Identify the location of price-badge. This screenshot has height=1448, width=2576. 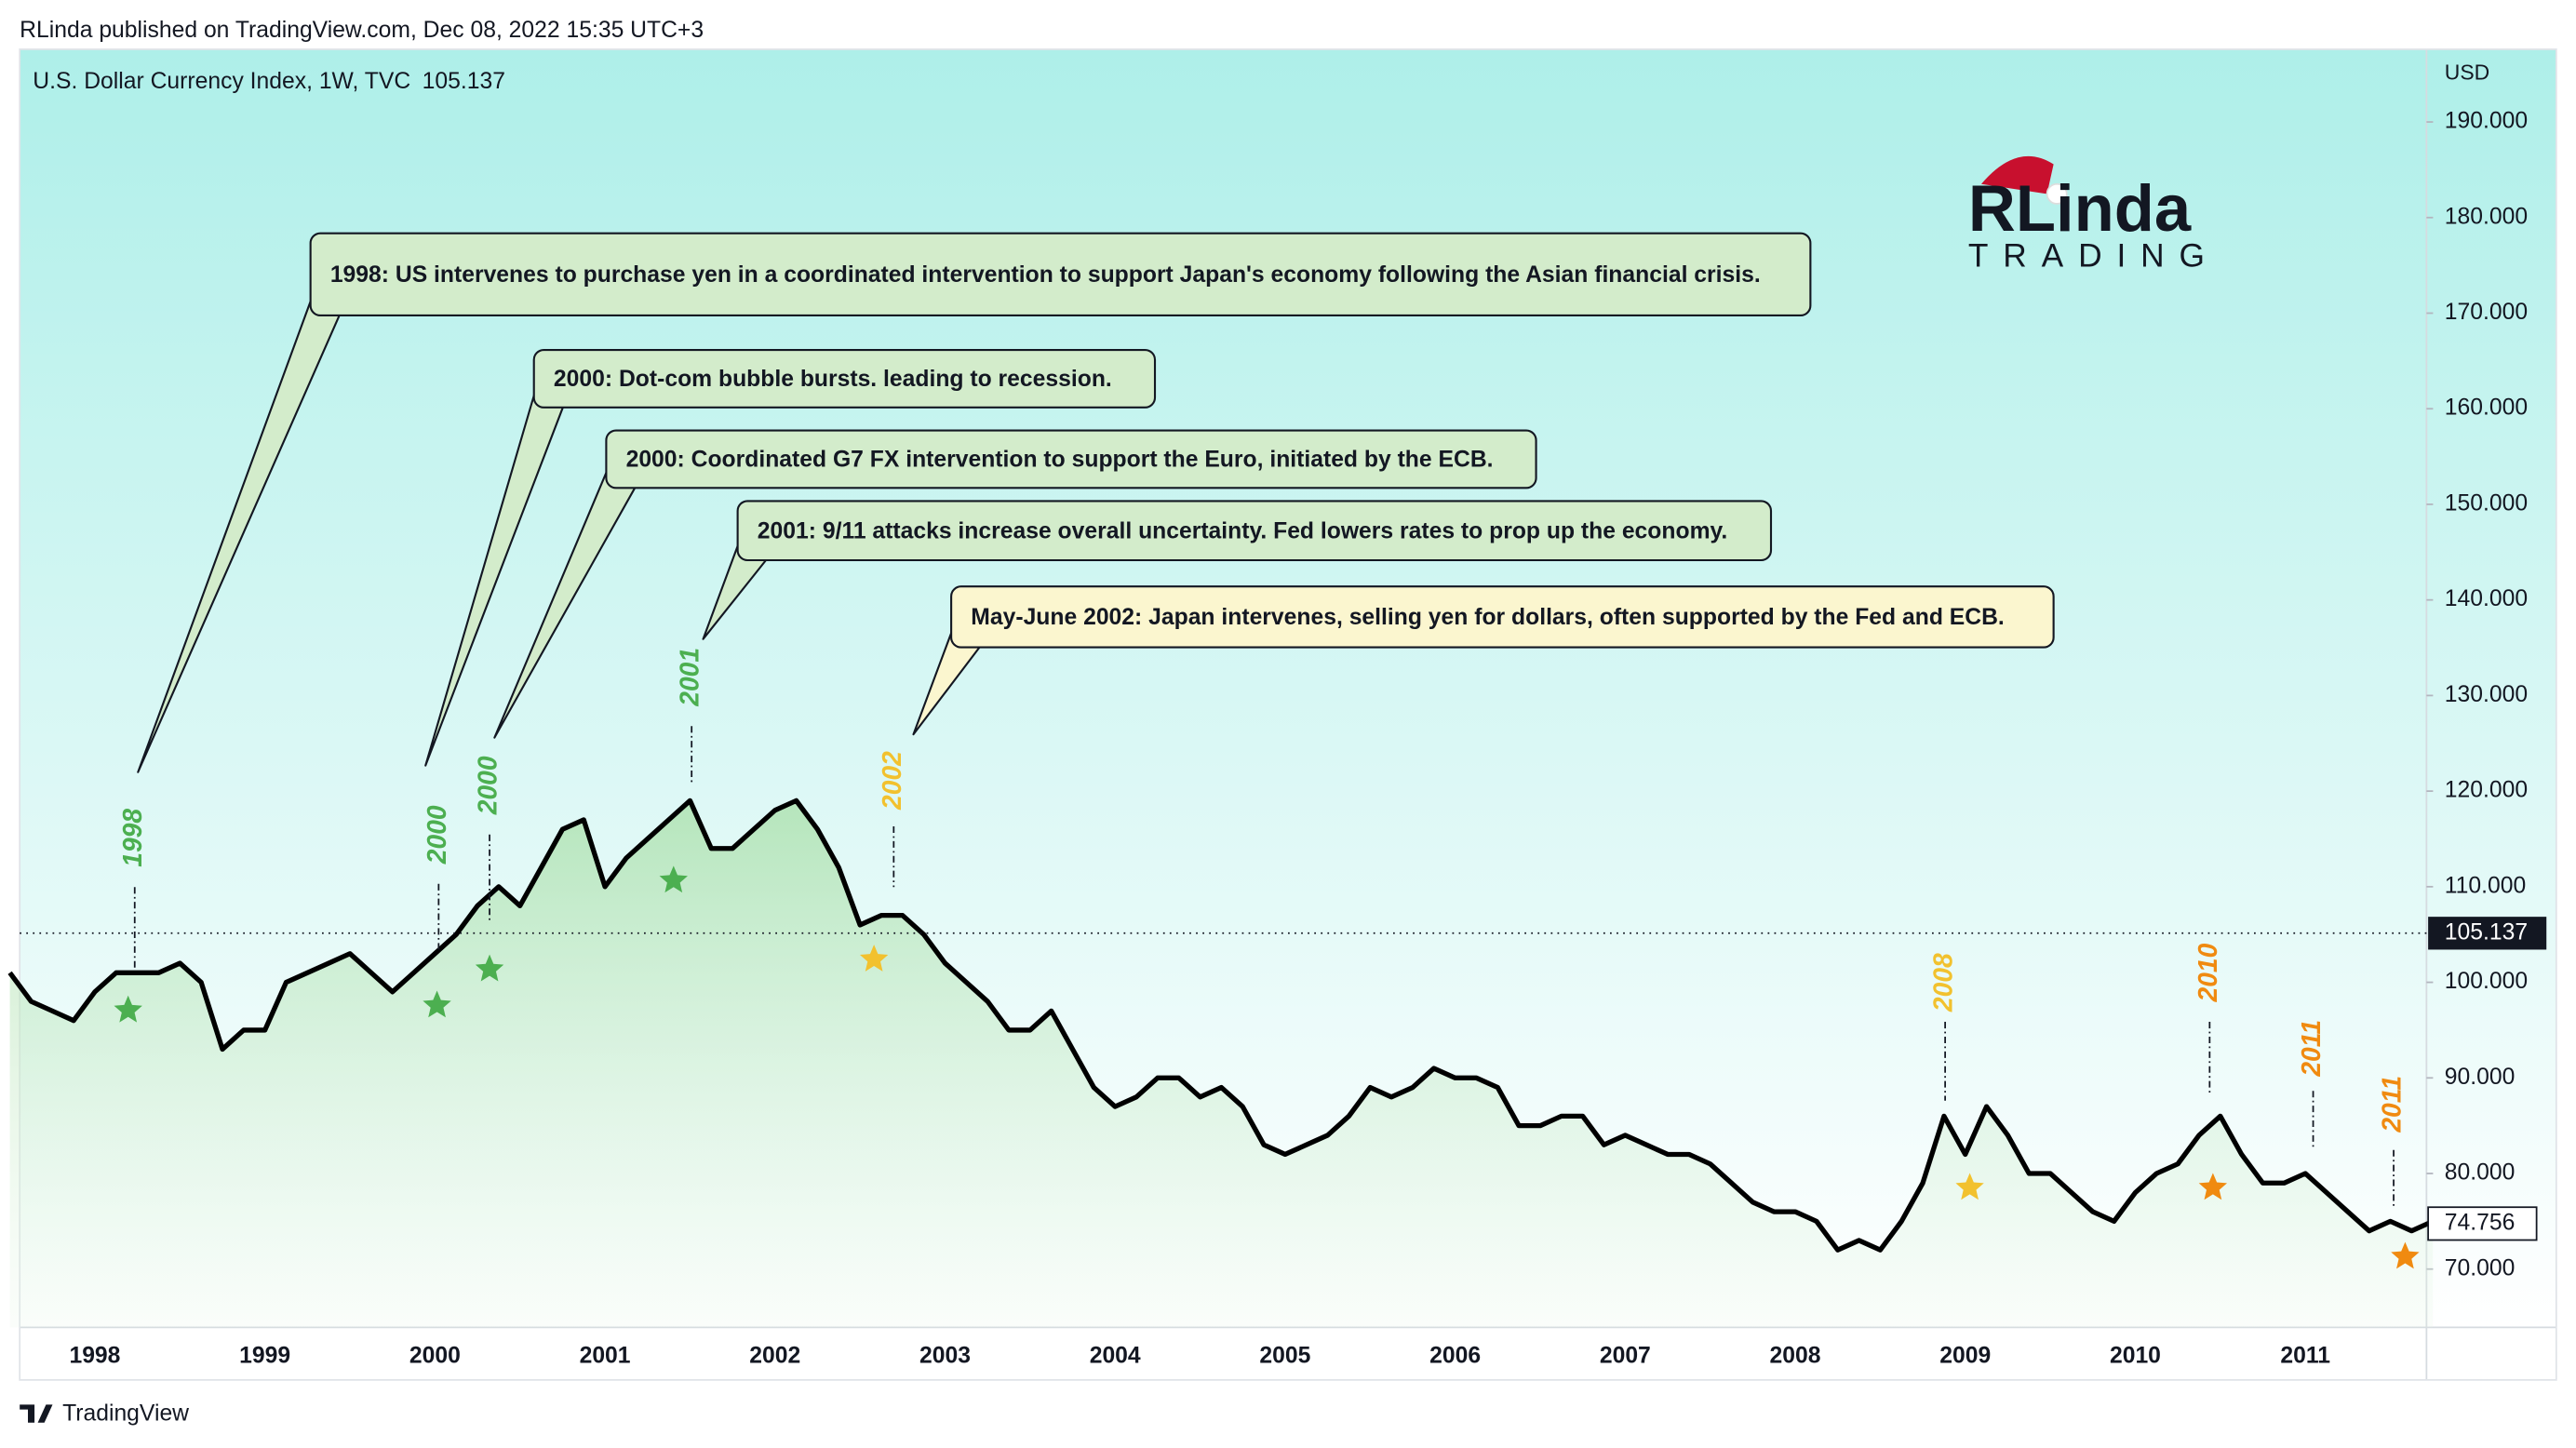
(2487, 934).